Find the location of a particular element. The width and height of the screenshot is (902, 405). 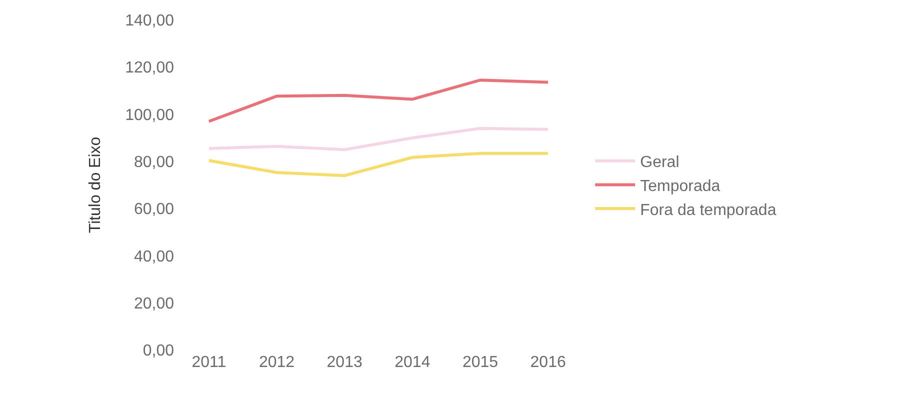

y-tick-label: 140,00 is located at coordinates (149, 21).